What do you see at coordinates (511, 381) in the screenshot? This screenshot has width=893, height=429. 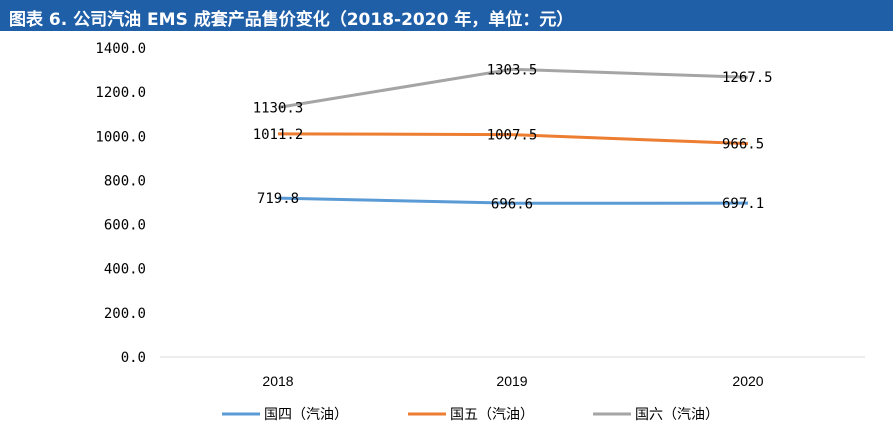 I see `x-tick-label: 2019` at bounding box center [511, 381].